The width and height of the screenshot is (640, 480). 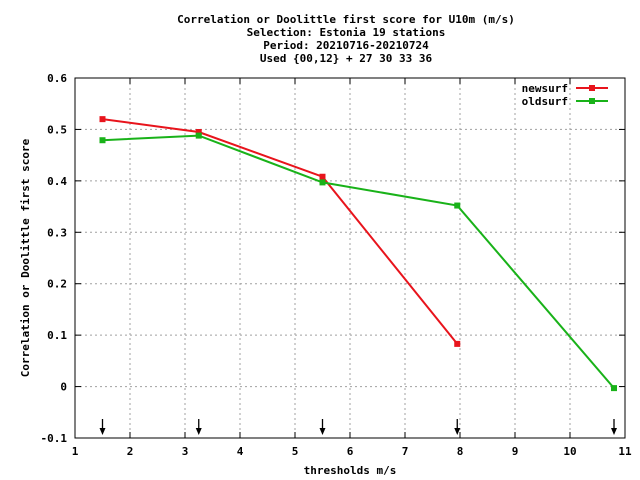 What do you see at coordinates (346, 45) in the screenshot?
I see `title-line-3: Period: 20210716-20210724` at bounding box center [346, 45].